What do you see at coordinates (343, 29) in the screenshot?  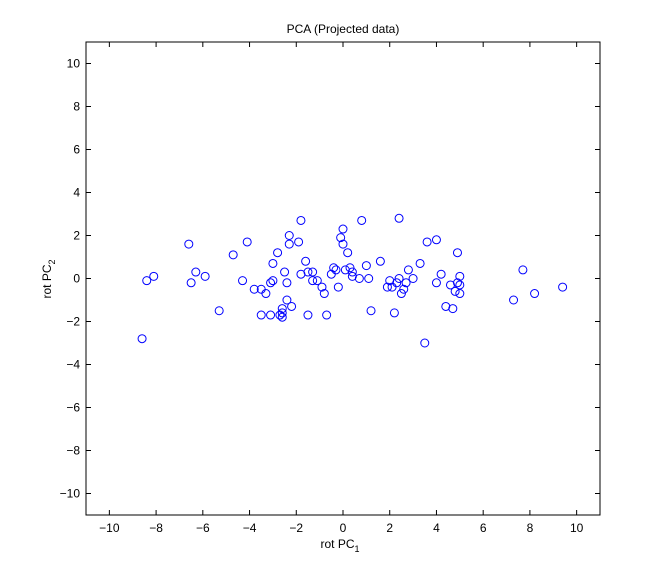 I see `chart-title: PCA (Projected data)` at bounding box center [343, 29].